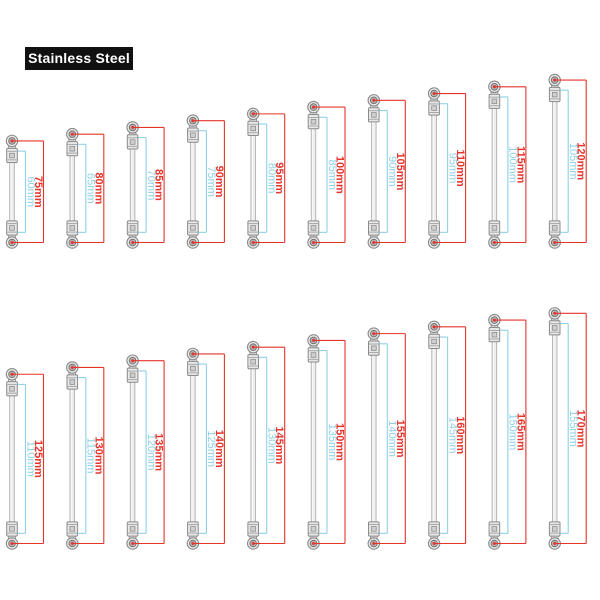 The height and width of the screenshot is (600, 600). Describe the element at coordinates (392, 171) in the screenshot. I see `inner-dim-label: 90mm` at that location.